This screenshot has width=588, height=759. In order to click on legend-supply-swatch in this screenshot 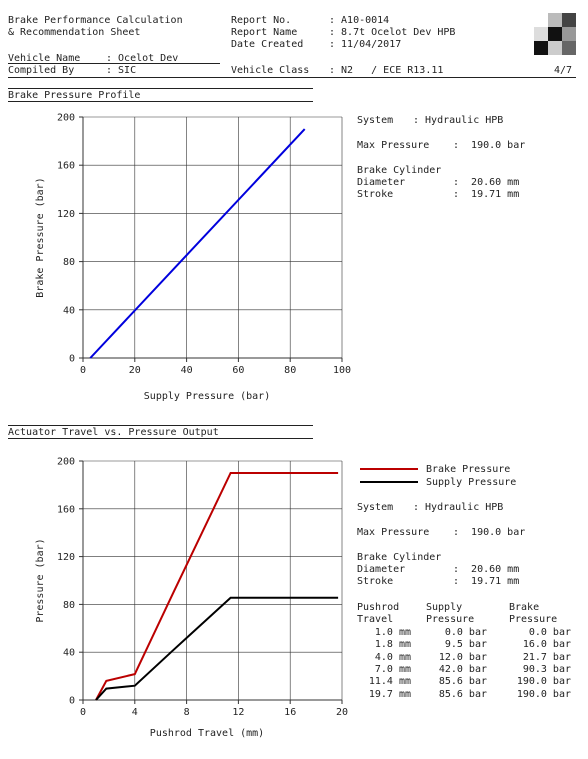, I will do `click(389, 482)`.